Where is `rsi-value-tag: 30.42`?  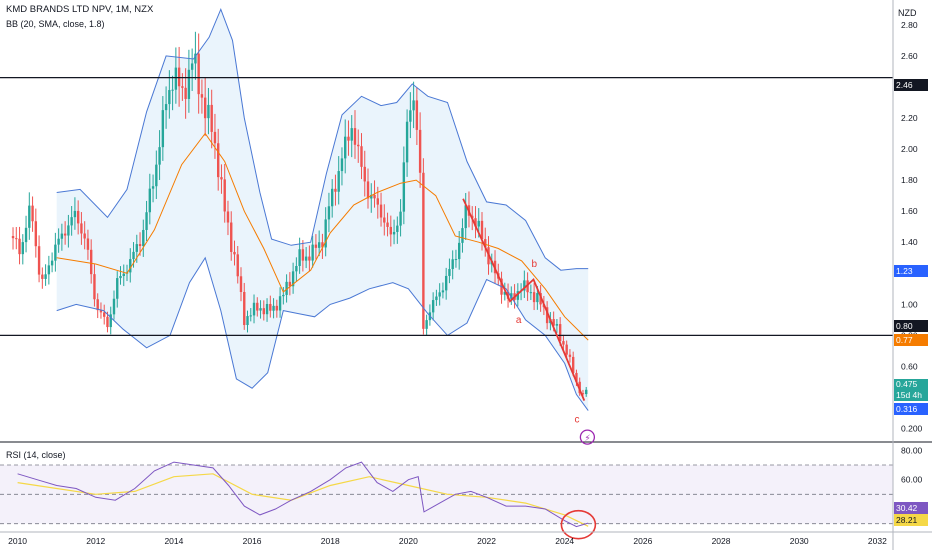 rsi-value-tag: 30.42 is located at coordinates (911, 508).